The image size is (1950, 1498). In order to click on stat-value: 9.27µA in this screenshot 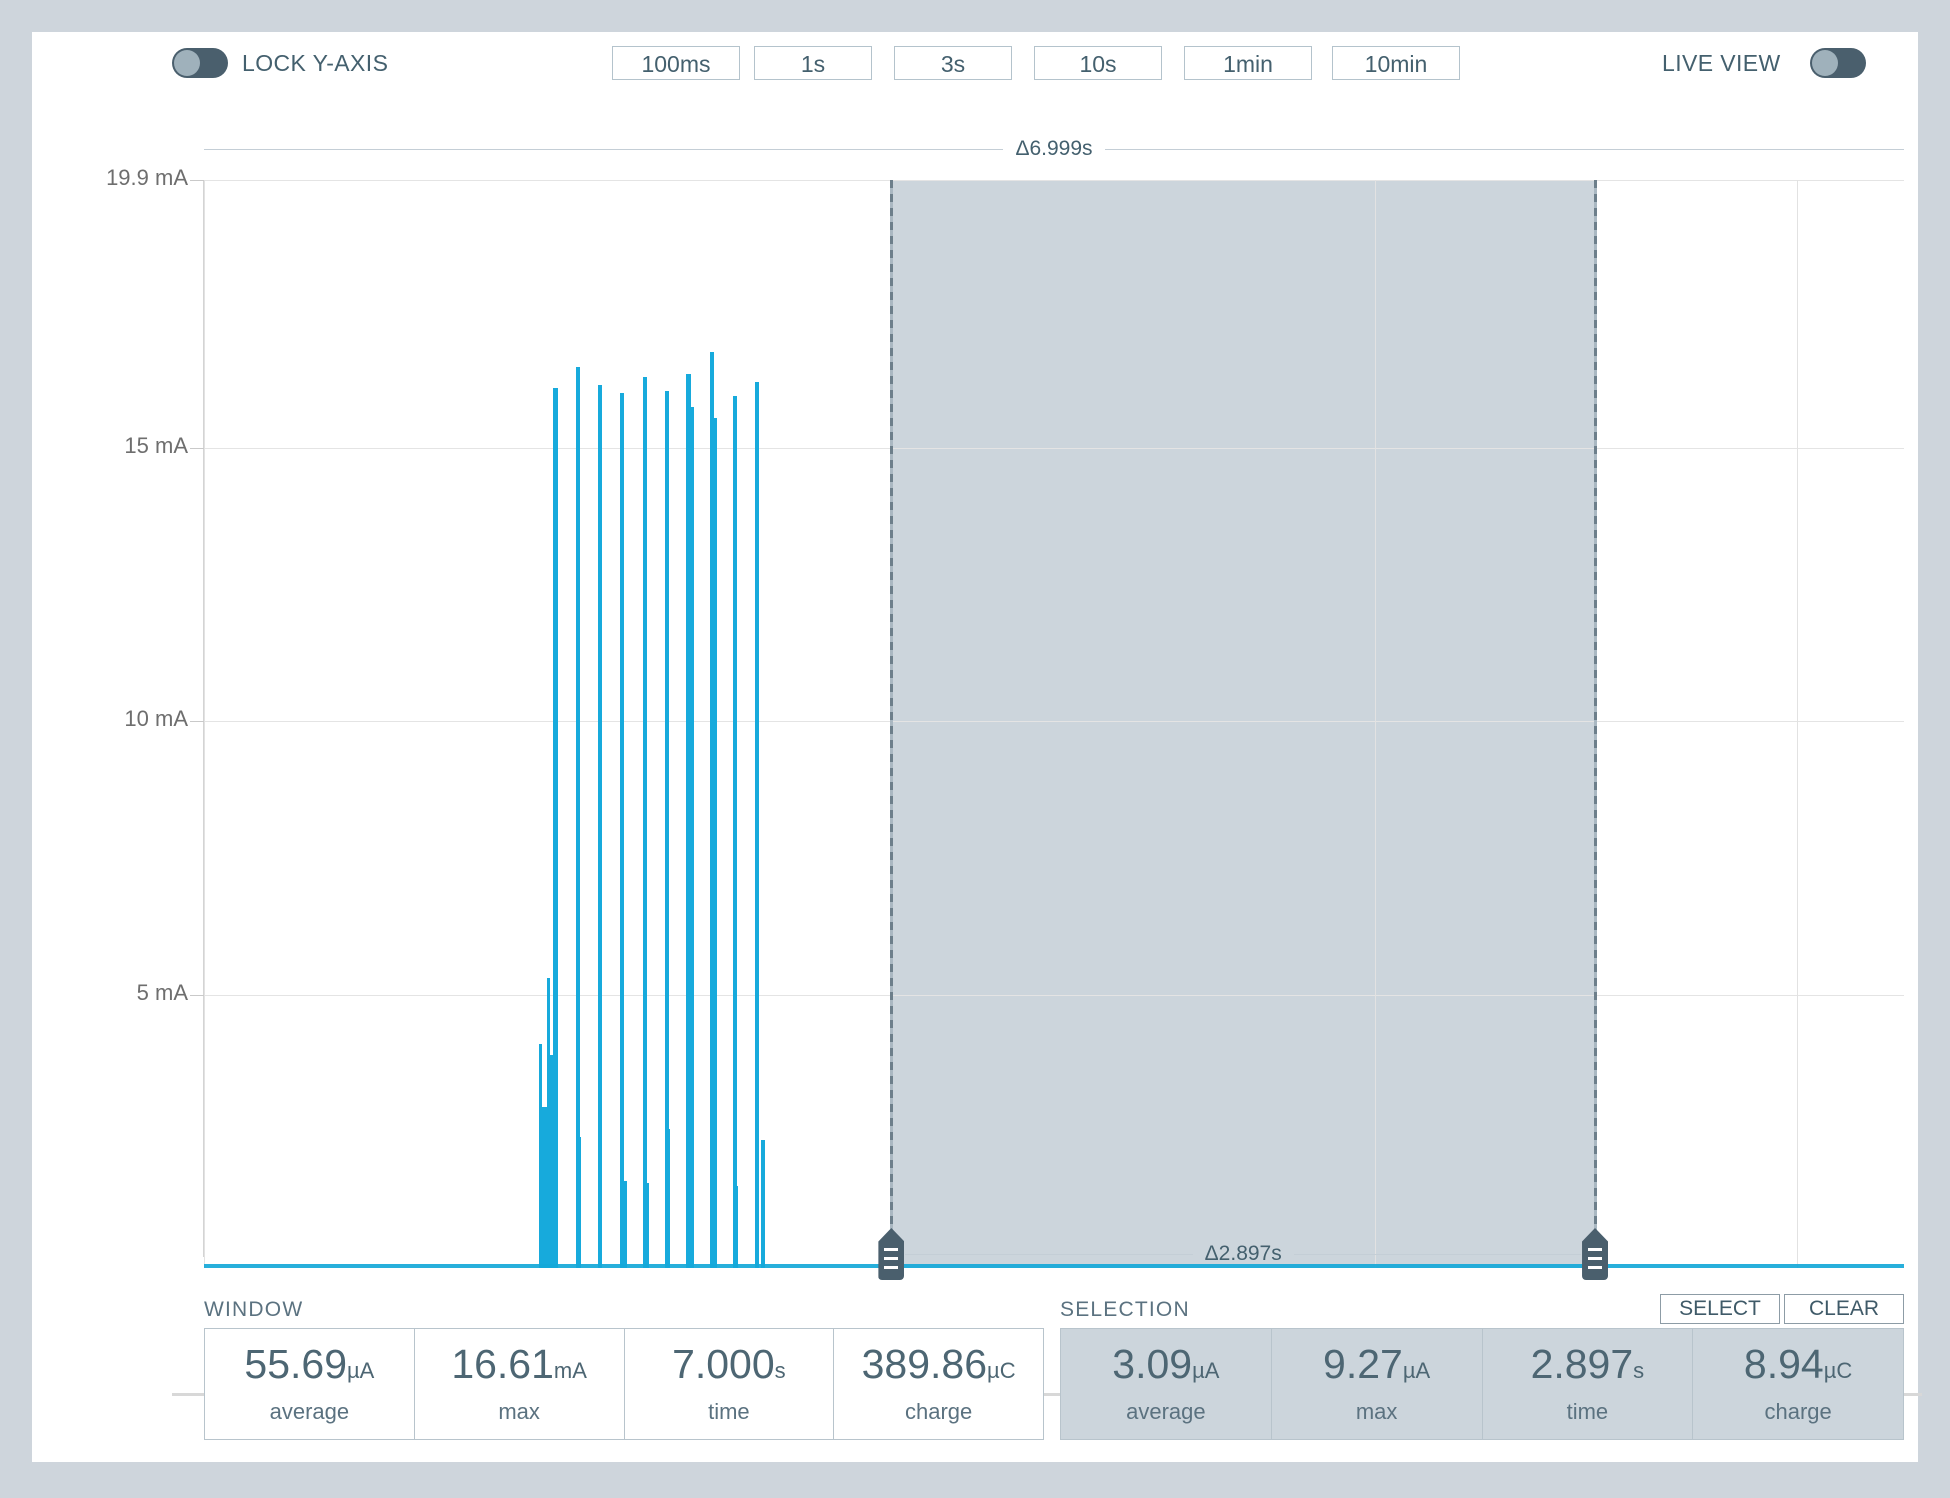, I will do `click(1377, 1363)`.